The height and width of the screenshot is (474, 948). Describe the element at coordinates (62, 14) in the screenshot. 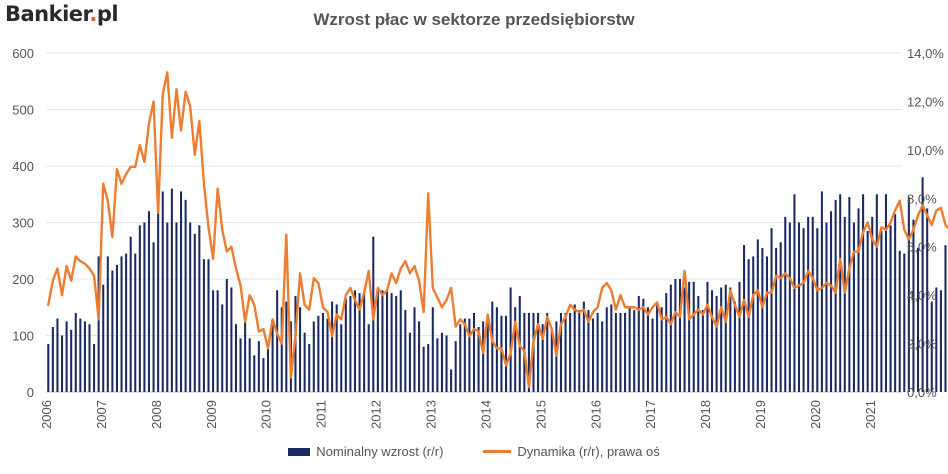

I see `bankier-logo: Bankier.pl` at that location.